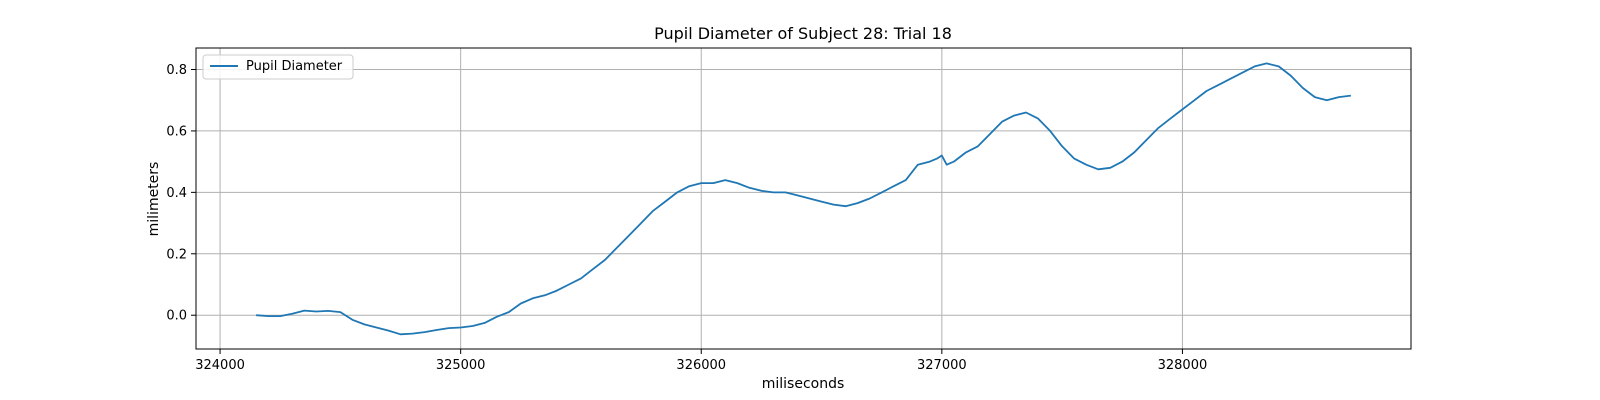 The image size is (1600, 400). I want to click on x-tick-label: 328000, so click(1183, 365).